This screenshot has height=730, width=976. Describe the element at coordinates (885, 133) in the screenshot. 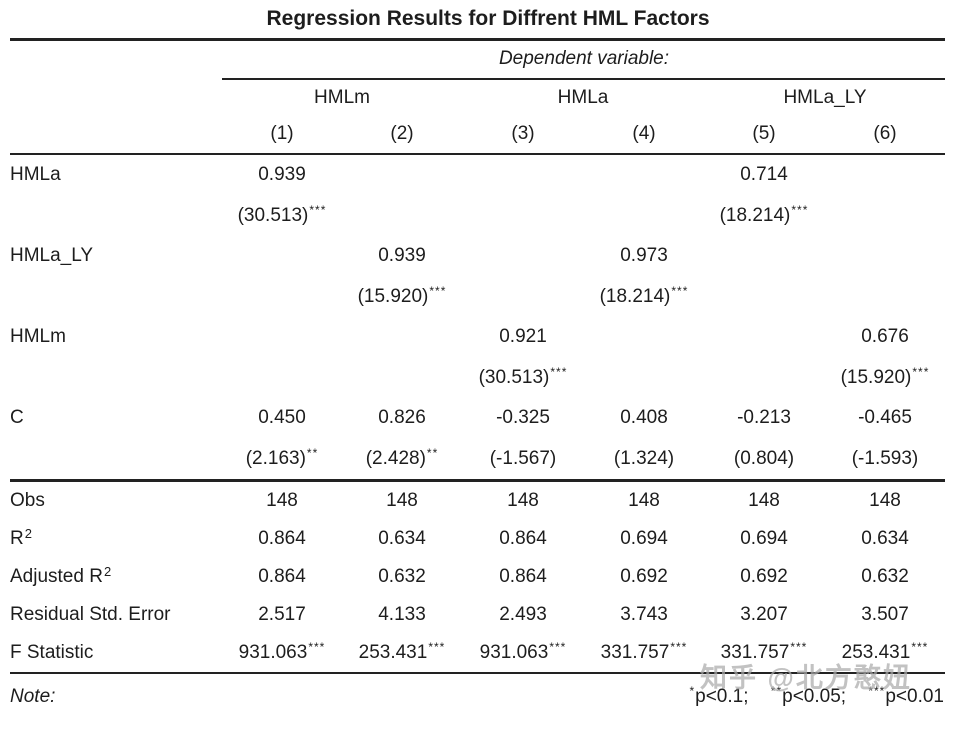

I see `column-number-6: (6)` at that location.